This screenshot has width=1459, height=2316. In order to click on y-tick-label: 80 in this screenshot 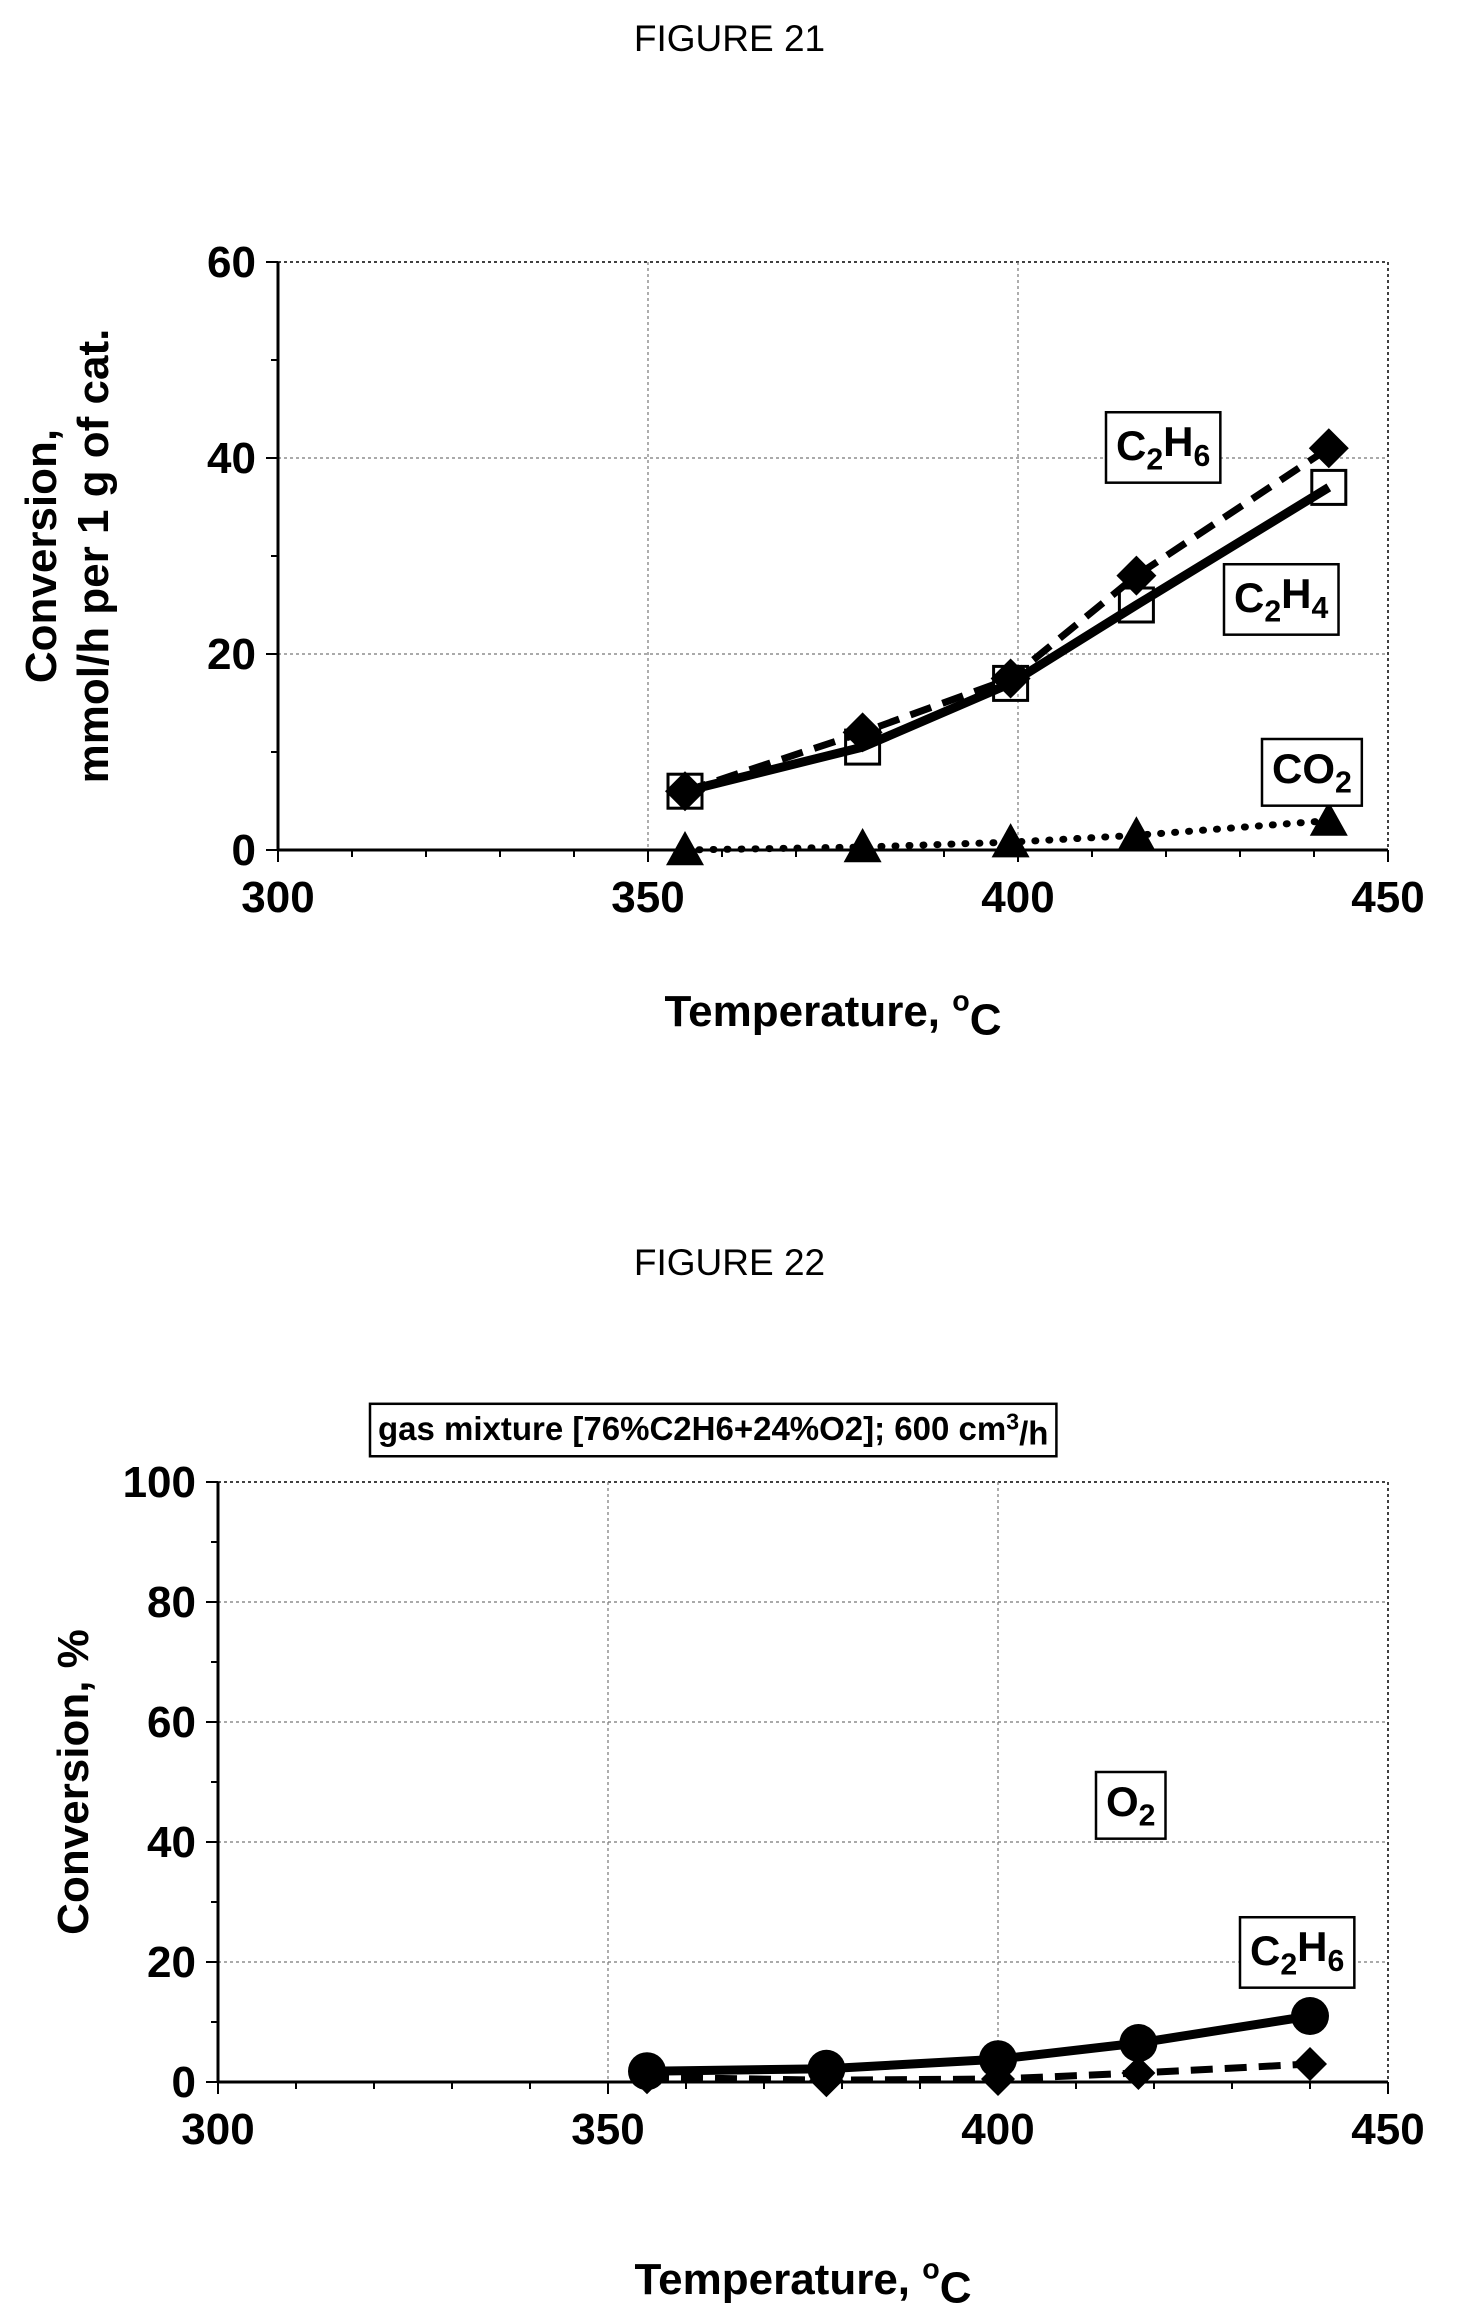, I will do `click(171, 1602)`.